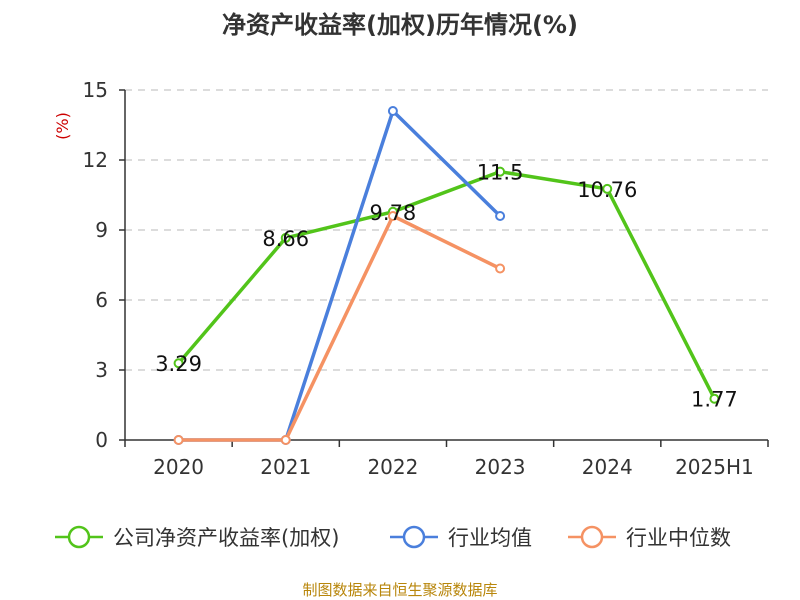 This screenshot has height=600, width=800. Describe the element at coordinates (101, 300) in the screenshot. I see `y-tick-label: 6` at that location.